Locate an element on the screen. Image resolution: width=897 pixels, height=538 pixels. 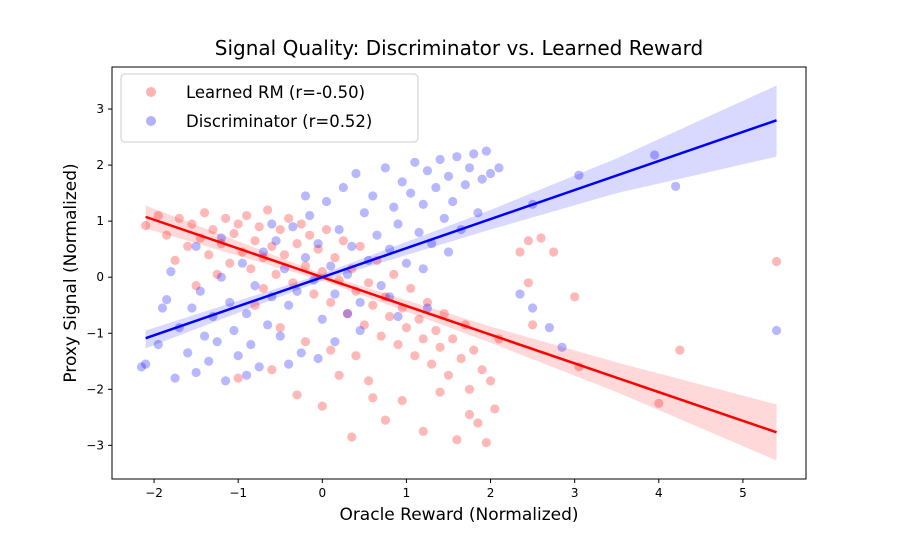
x-tick-label: 3 is located at coordinates (575, 493).